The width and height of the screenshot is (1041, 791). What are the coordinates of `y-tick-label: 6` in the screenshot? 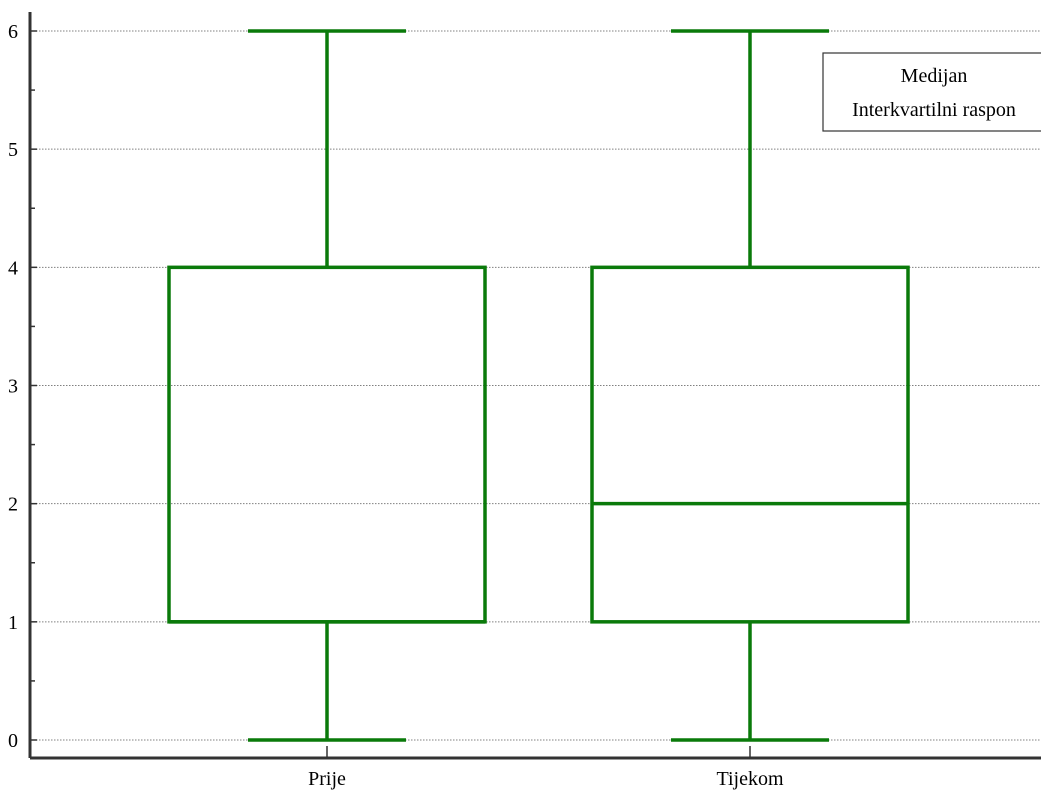 It's located at (13, 32).